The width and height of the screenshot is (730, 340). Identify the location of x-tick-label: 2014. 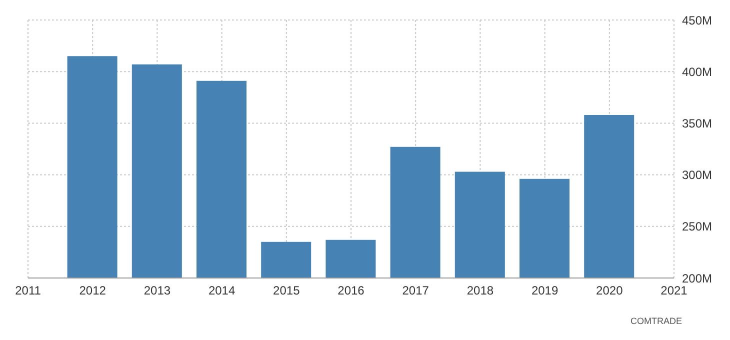
(222, 291).